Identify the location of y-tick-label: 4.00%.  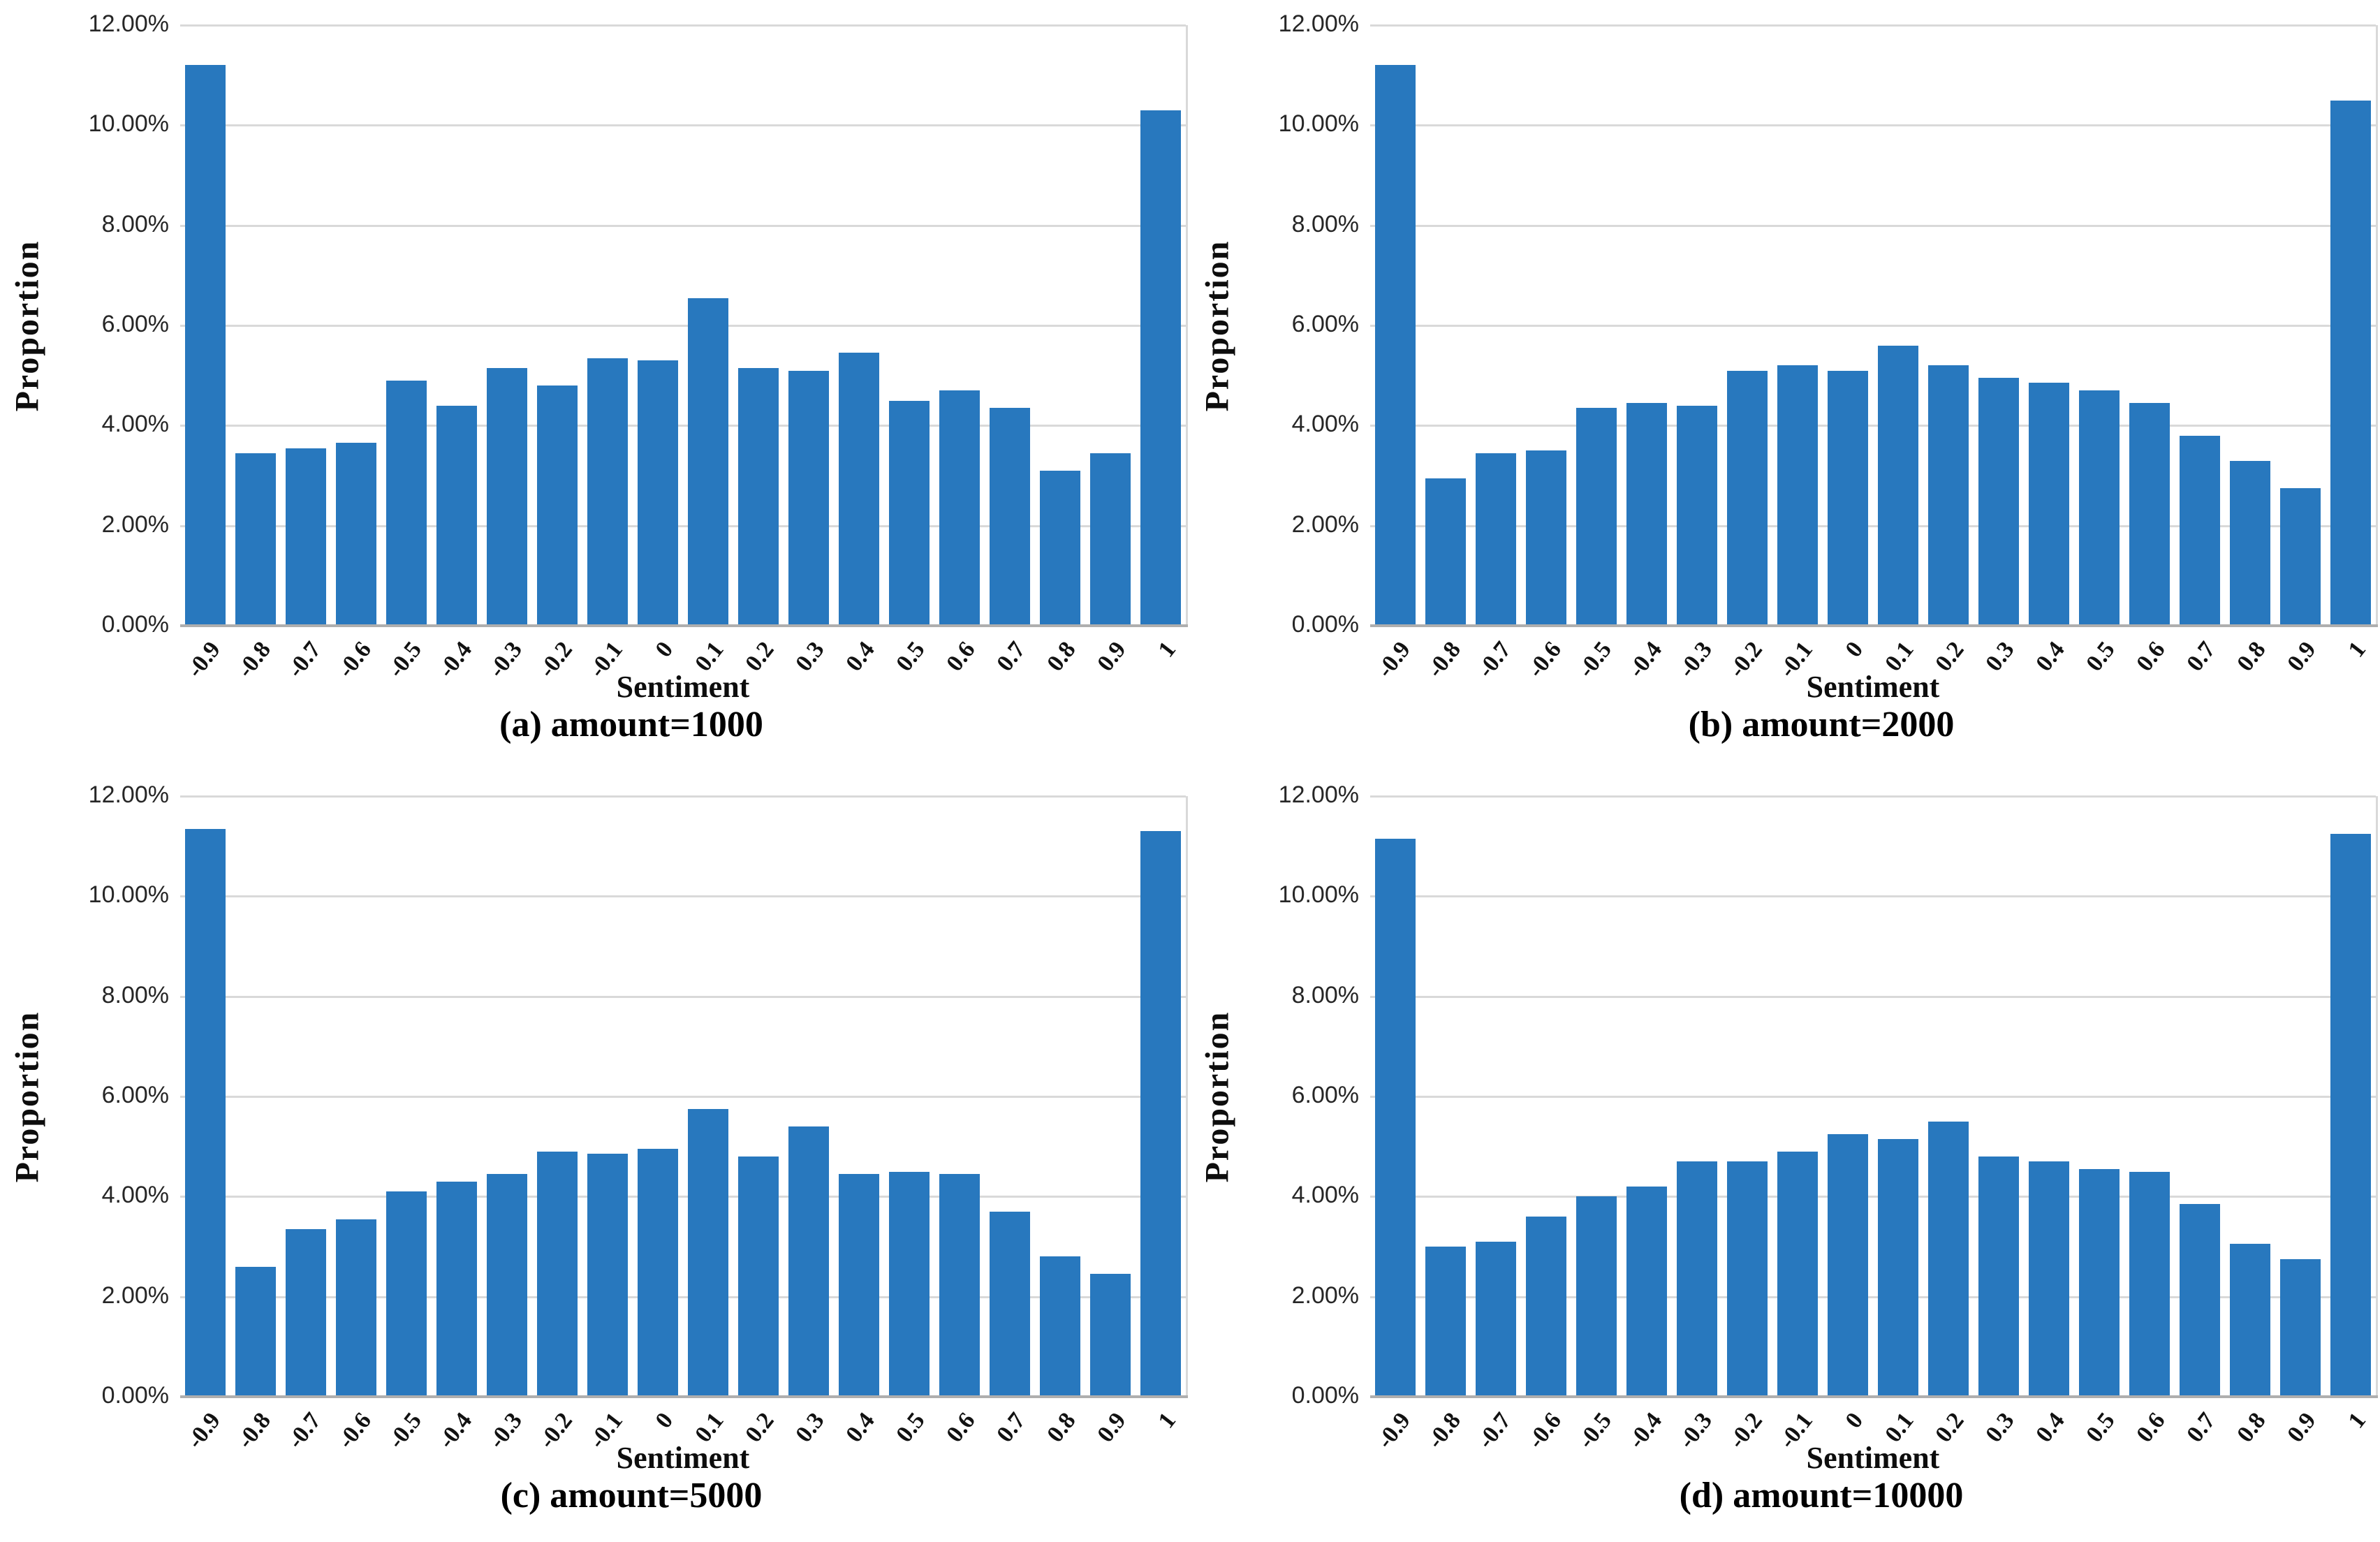
(135, 424).